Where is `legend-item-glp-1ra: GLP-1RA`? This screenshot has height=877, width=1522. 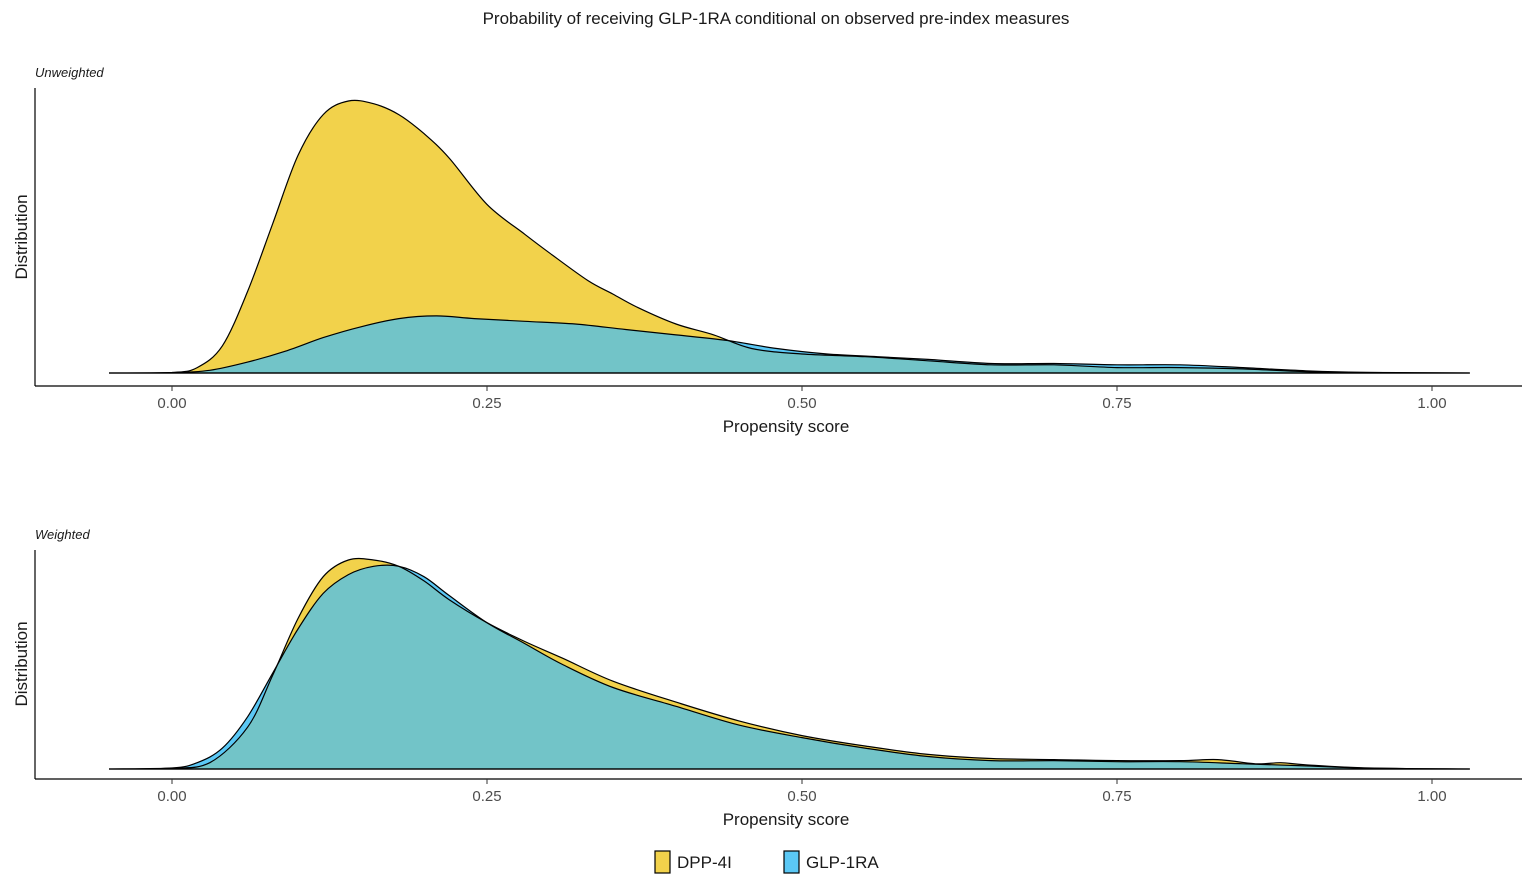
legend-item-glp-1ra: GLP-1RA is located at coordinates (831, 862).